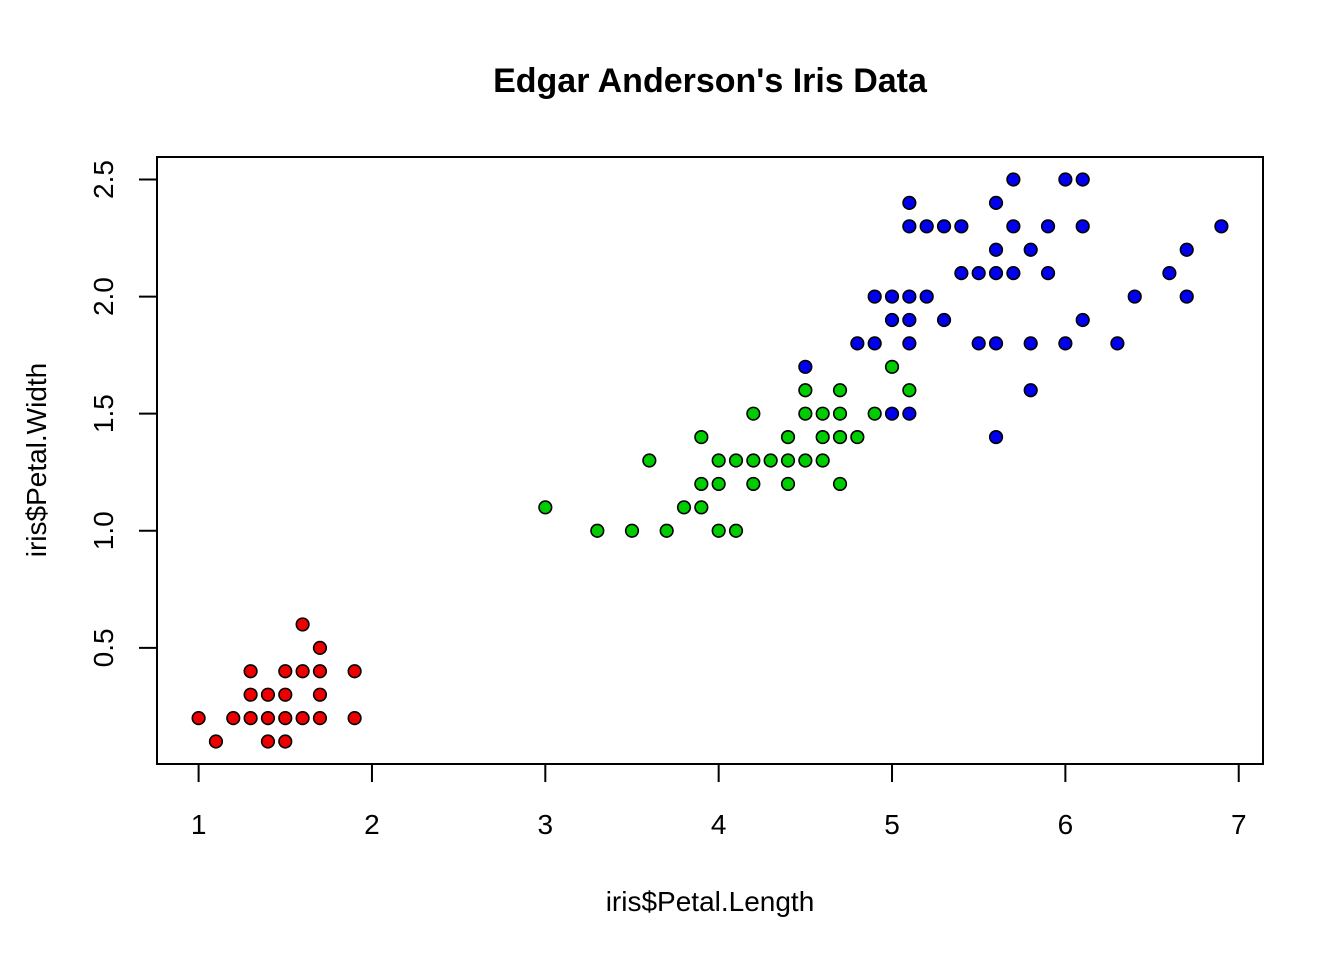 Image resolution: width=1344 pixels, height=960 pixels. What do you see at coordinates (103, 179) in the screenshot?
I see `y-tick-label: 2.5` at bounding box center [103, 179].